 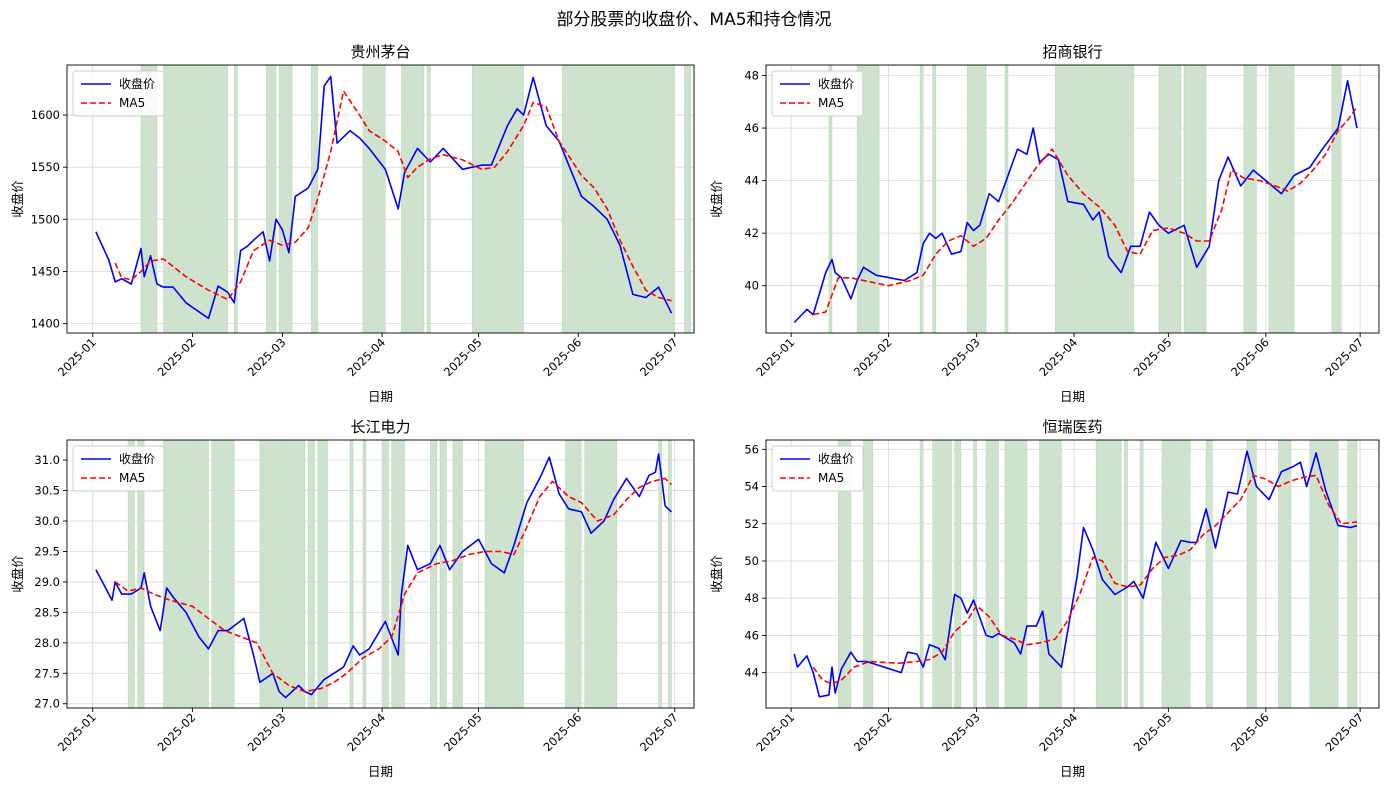 I want to click on y-tick-label: 30.5, so click(x=47, y=491).